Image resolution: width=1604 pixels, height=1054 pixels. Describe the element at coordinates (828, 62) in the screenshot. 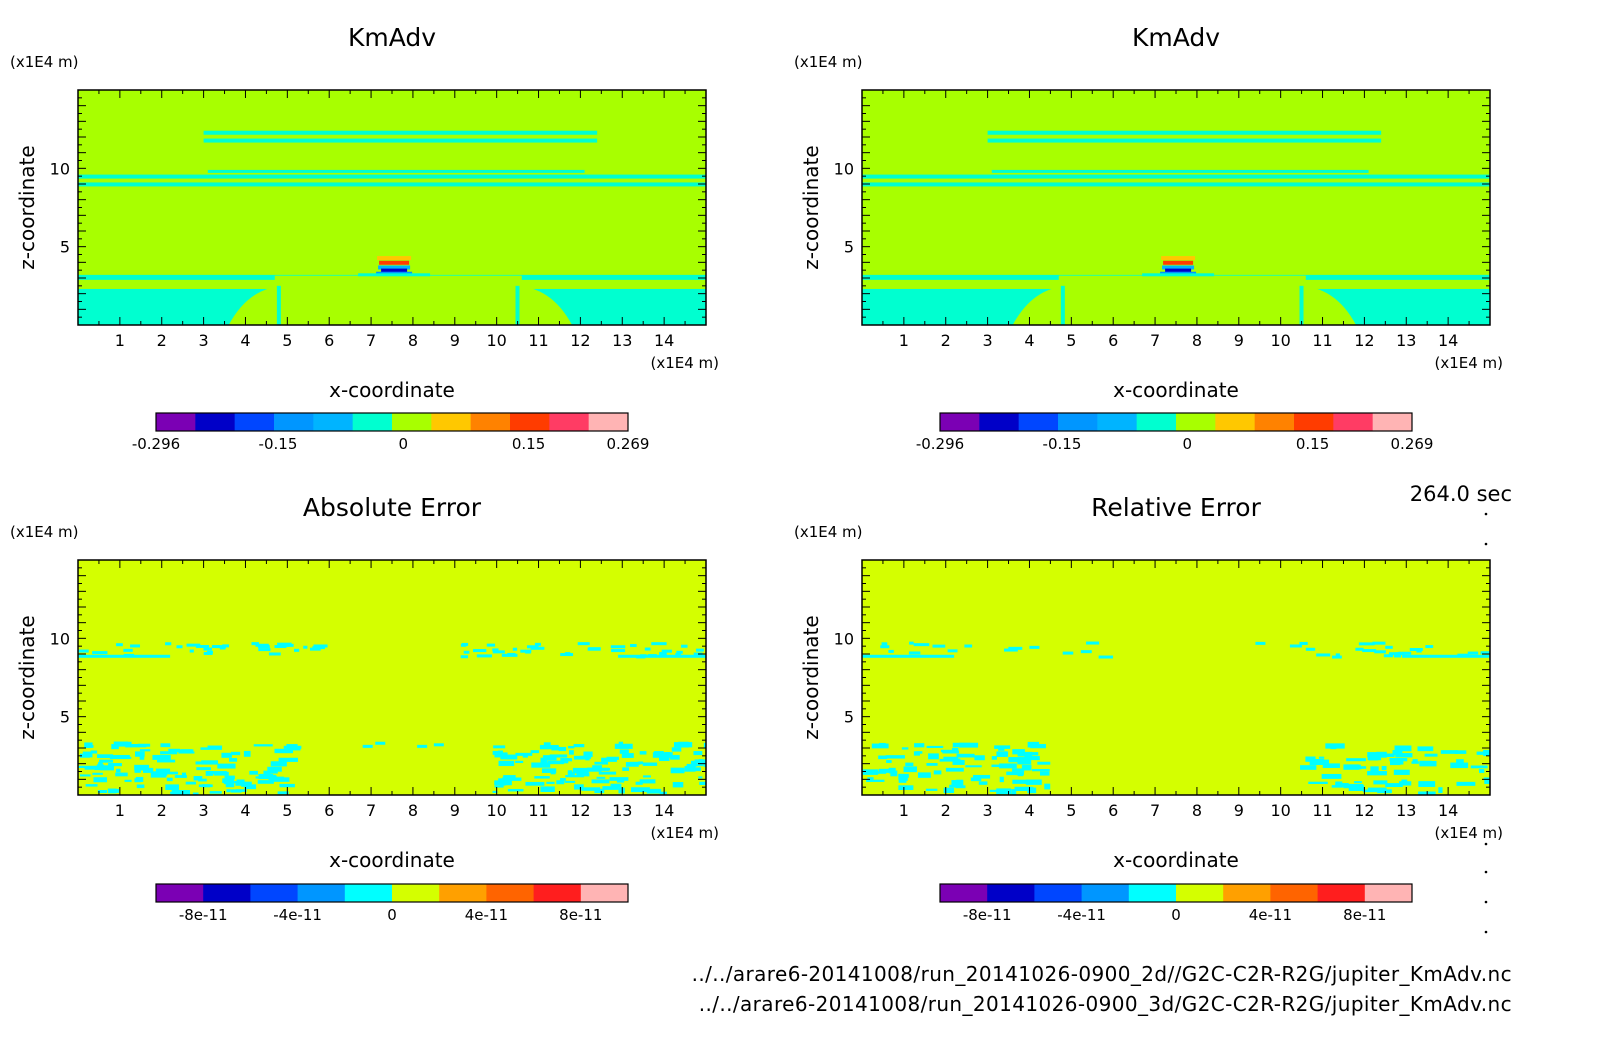

I see `y-unit-label: (x1E4 m)` at that location.